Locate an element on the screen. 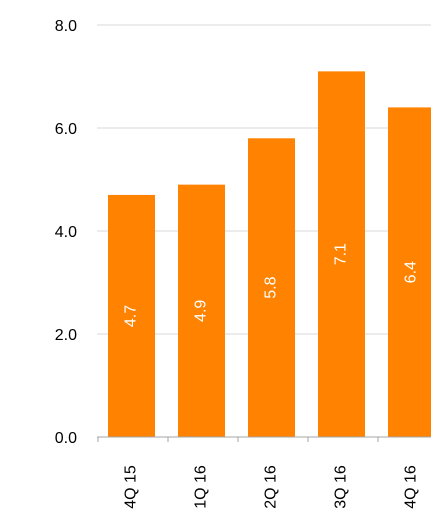  y-tick-label-0: 0.0 is located at coordinates (66, 438).